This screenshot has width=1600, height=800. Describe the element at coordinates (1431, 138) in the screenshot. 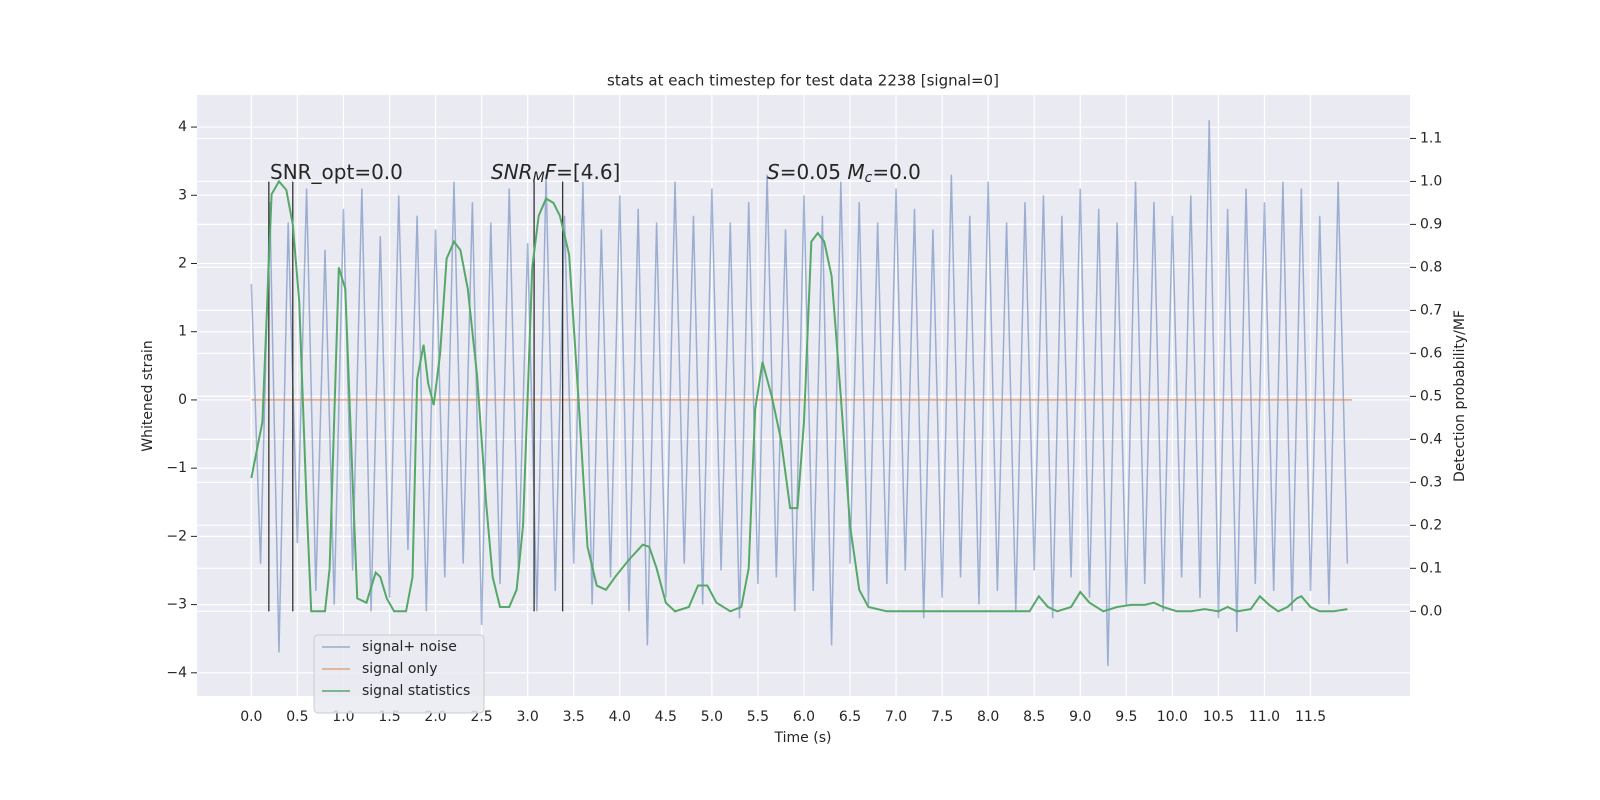

I see `y2-tick-label: 1.1` at that location.